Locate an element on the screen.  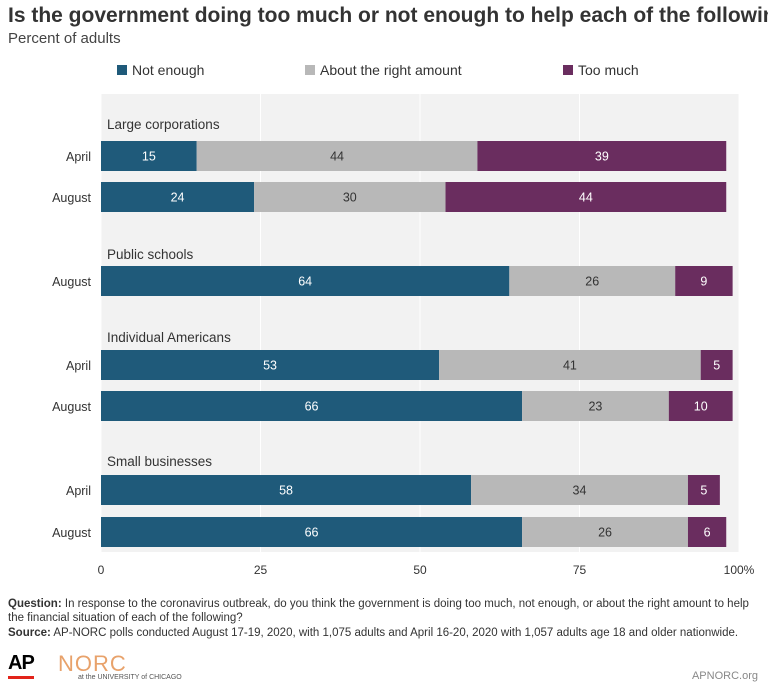
legend-label: Too much is located at coordinates (608, 70).